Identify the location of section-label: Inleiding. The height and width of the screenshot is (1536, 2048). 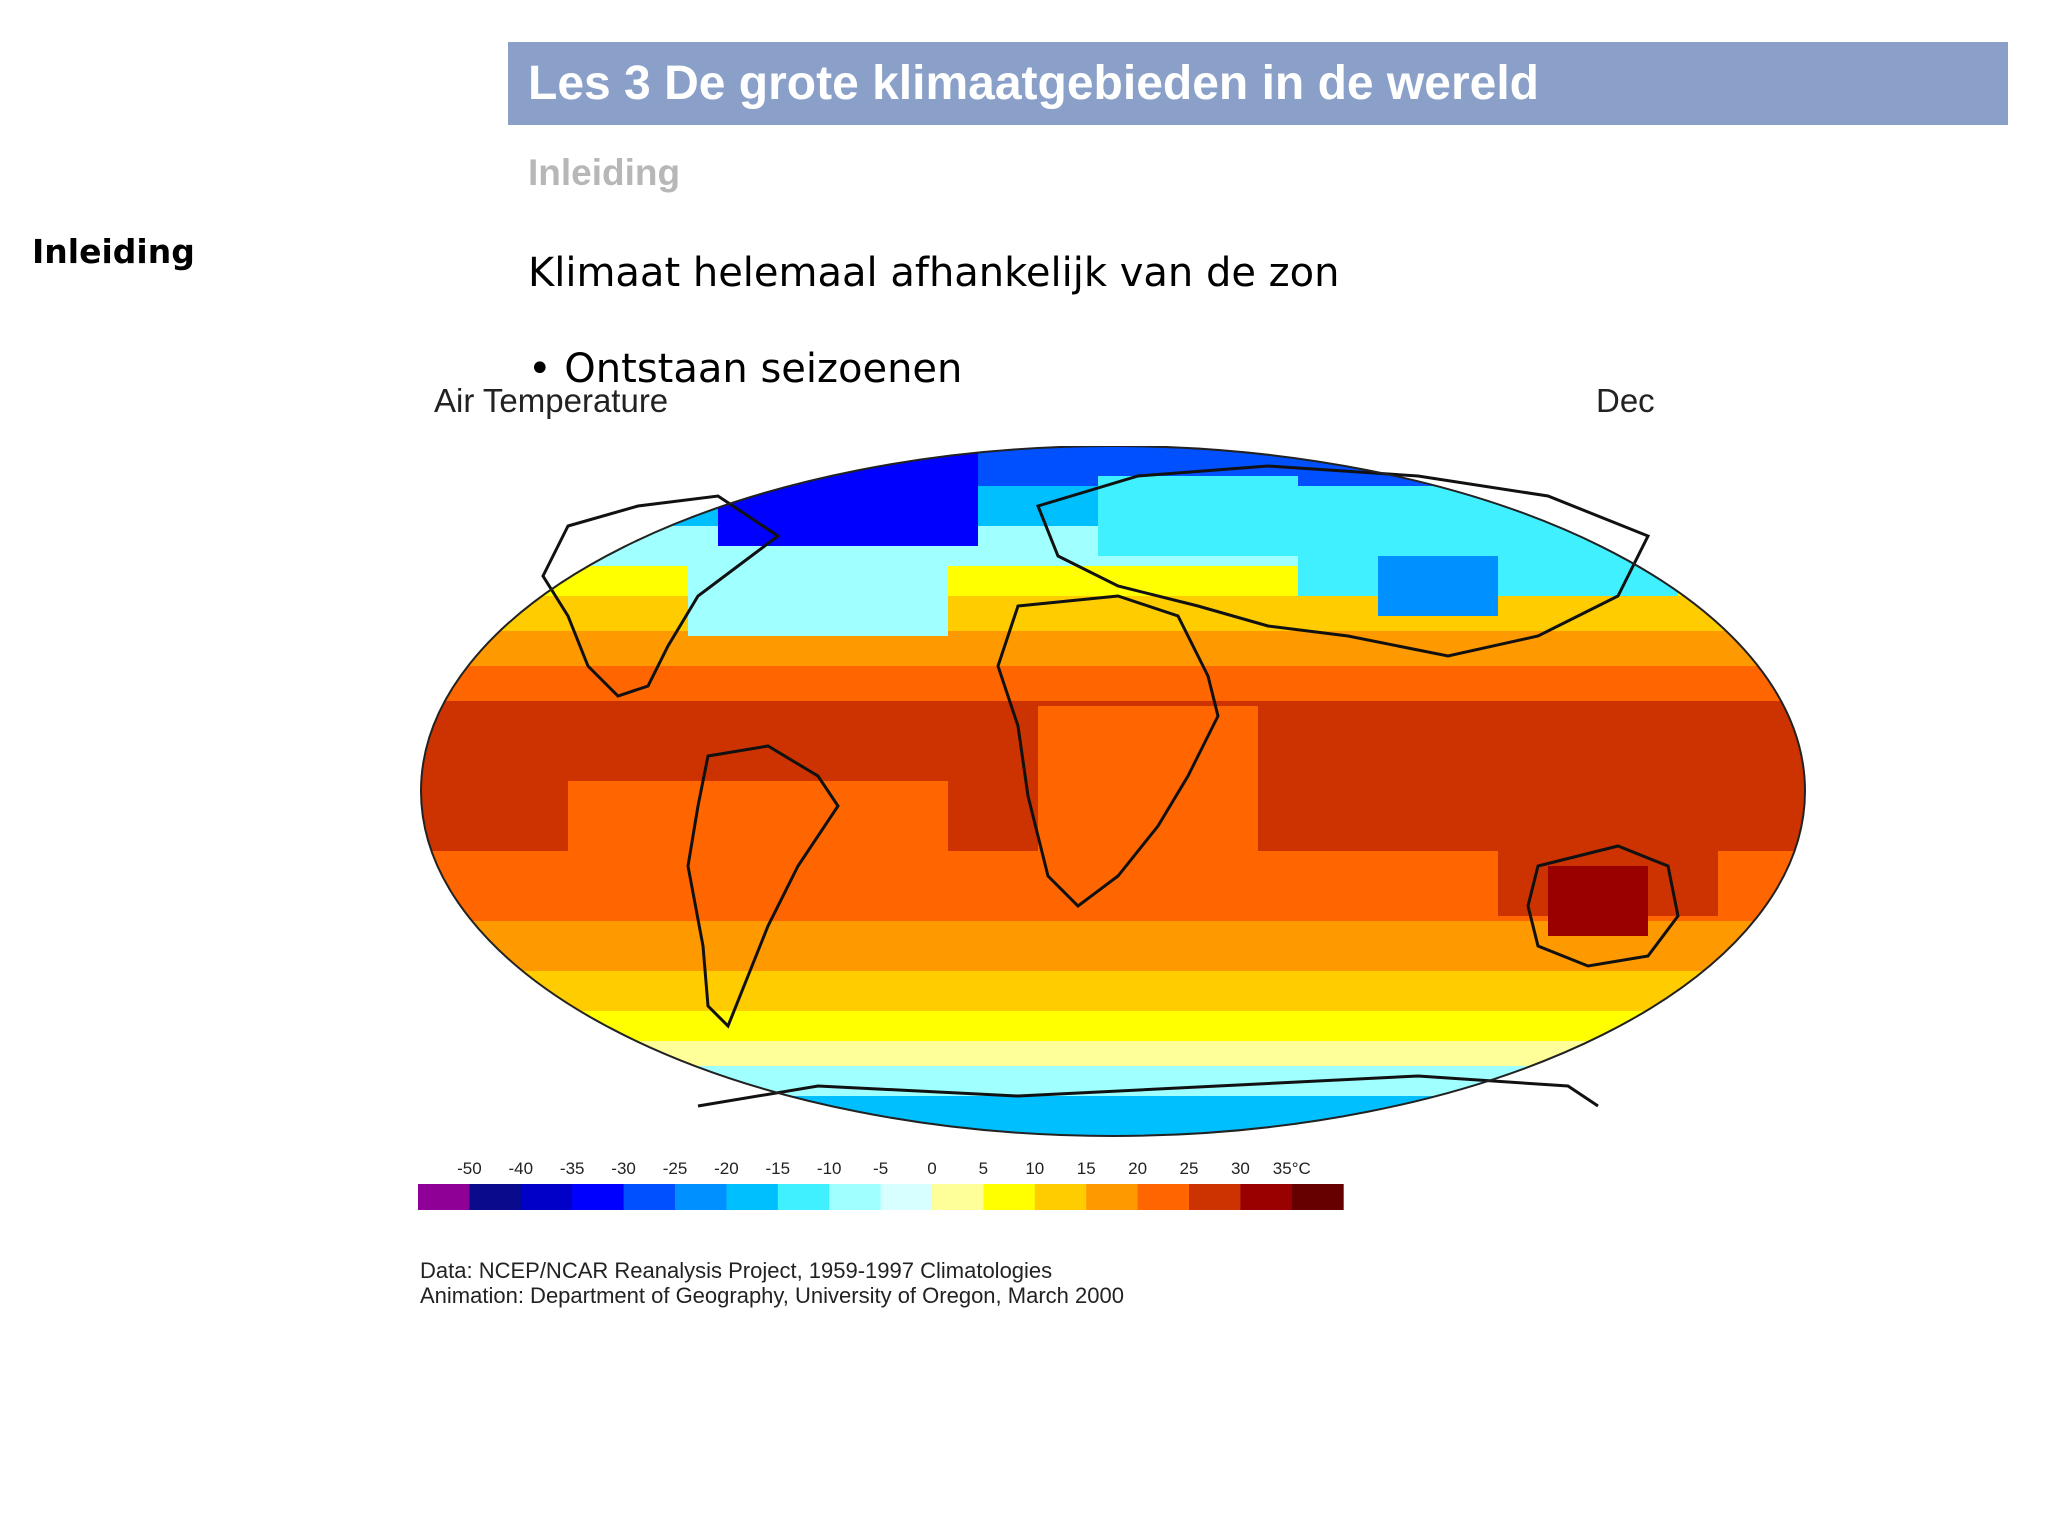
(113, 251).